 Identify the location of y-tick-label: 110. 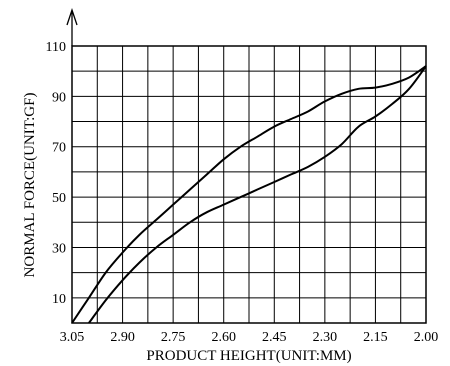
(56, 47).